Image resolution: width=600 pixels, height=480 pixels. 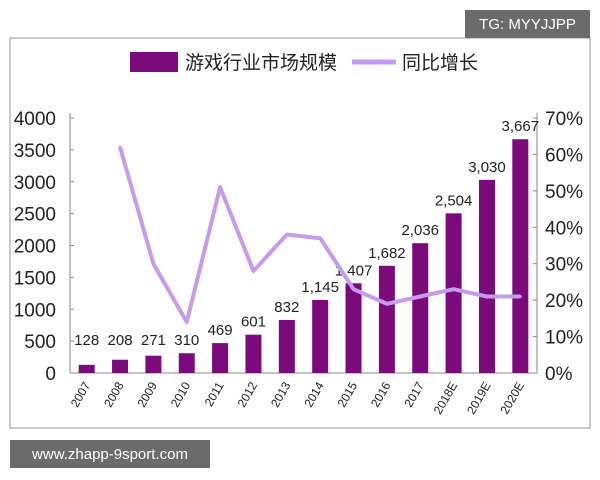 I want to click on x-tick-label: 2016, so click(x=381, y=394).